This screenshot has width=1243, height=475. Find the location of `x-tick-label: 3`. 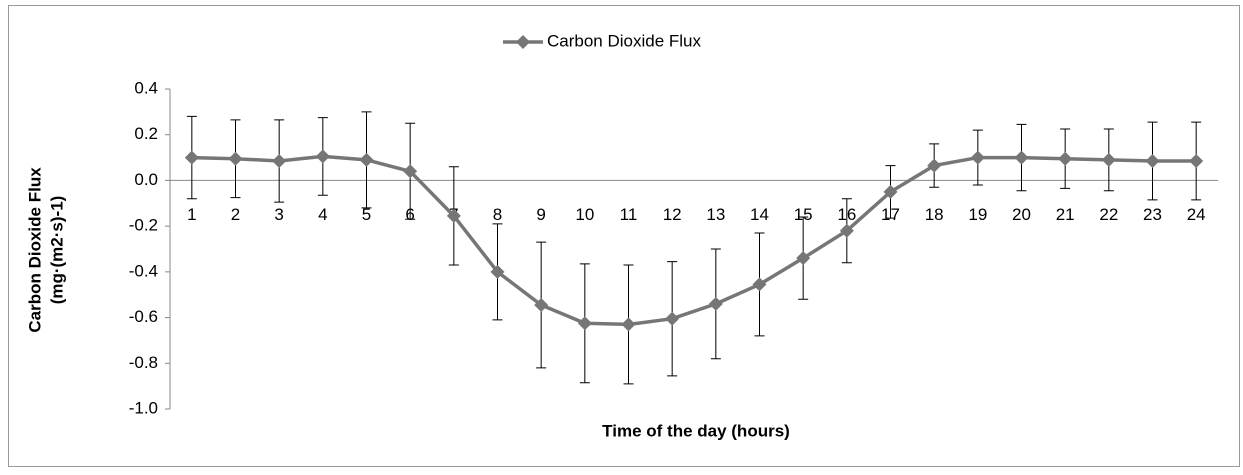

x-tick-label: 3 is located at coordinates (278, 214).